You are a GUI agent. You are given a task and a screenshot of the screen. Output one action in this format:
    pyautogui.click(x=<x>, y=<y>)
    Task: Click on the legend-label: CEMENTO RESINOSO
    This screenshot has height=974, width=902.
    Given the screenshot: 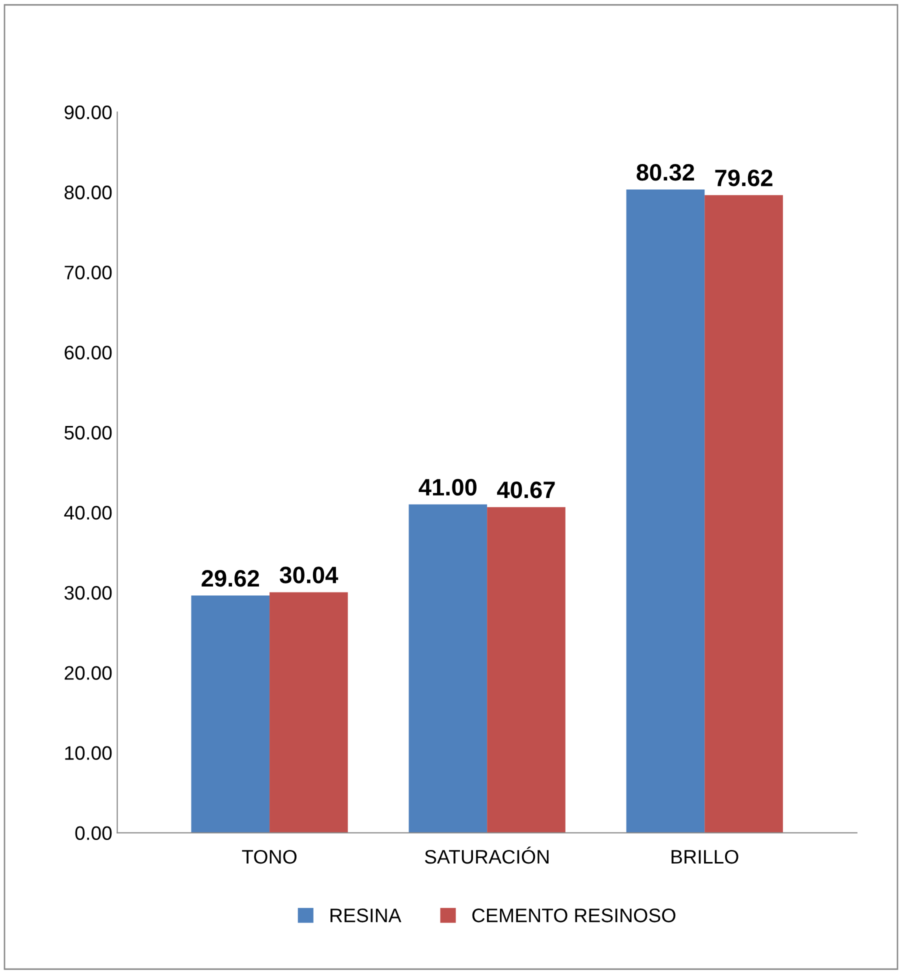 What is the action you would take?
    pyautogui.click(x=574, y=915)
    